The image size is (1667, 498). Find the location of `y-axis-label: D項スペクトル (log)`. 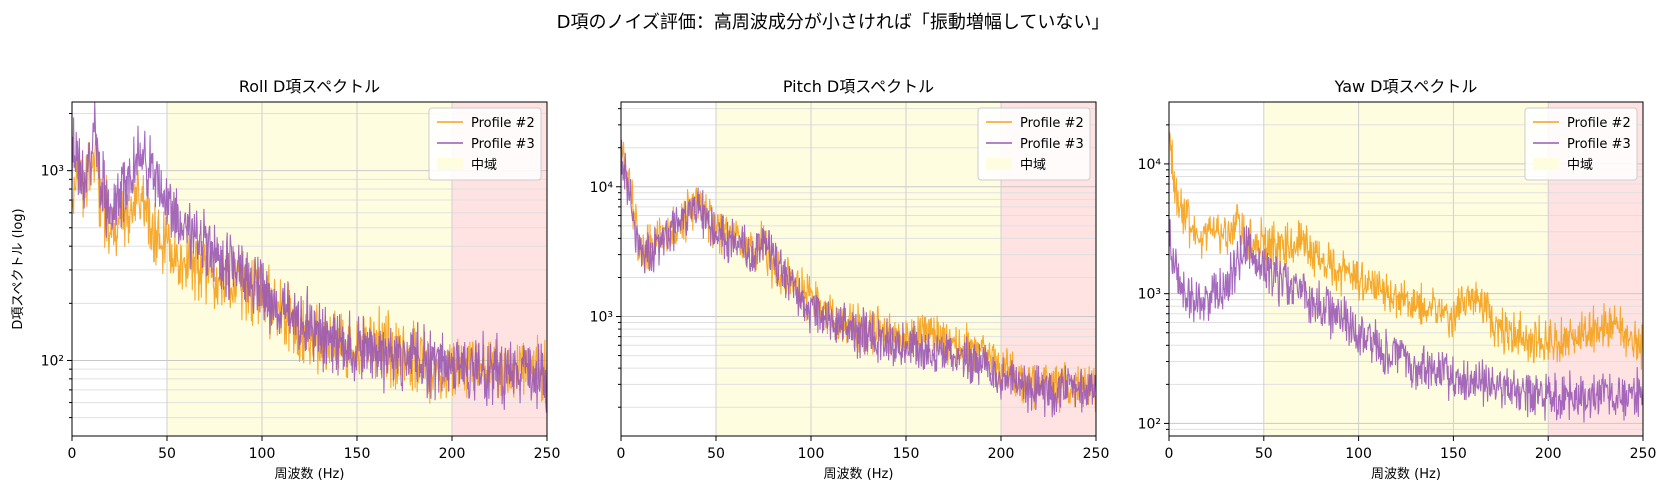

y-axis-label: D項スペクトル (log) is located at coordinates (18, 268).